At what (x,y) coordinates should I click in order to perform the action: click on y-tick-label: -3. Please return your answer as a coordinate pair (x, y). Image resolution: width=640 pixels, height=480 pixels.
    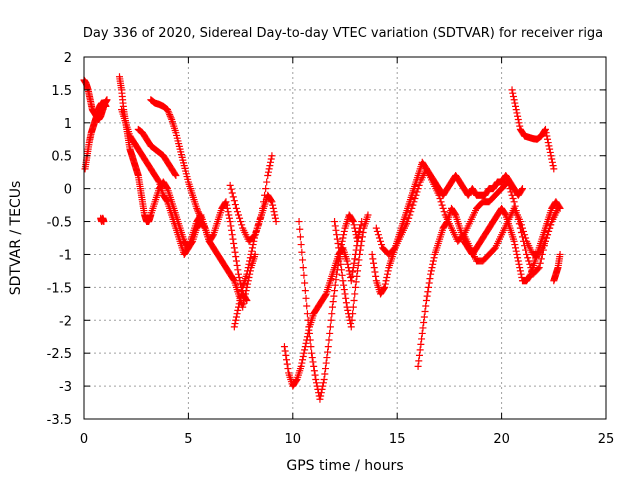
    Looking at the image, I should click on (65, 387).